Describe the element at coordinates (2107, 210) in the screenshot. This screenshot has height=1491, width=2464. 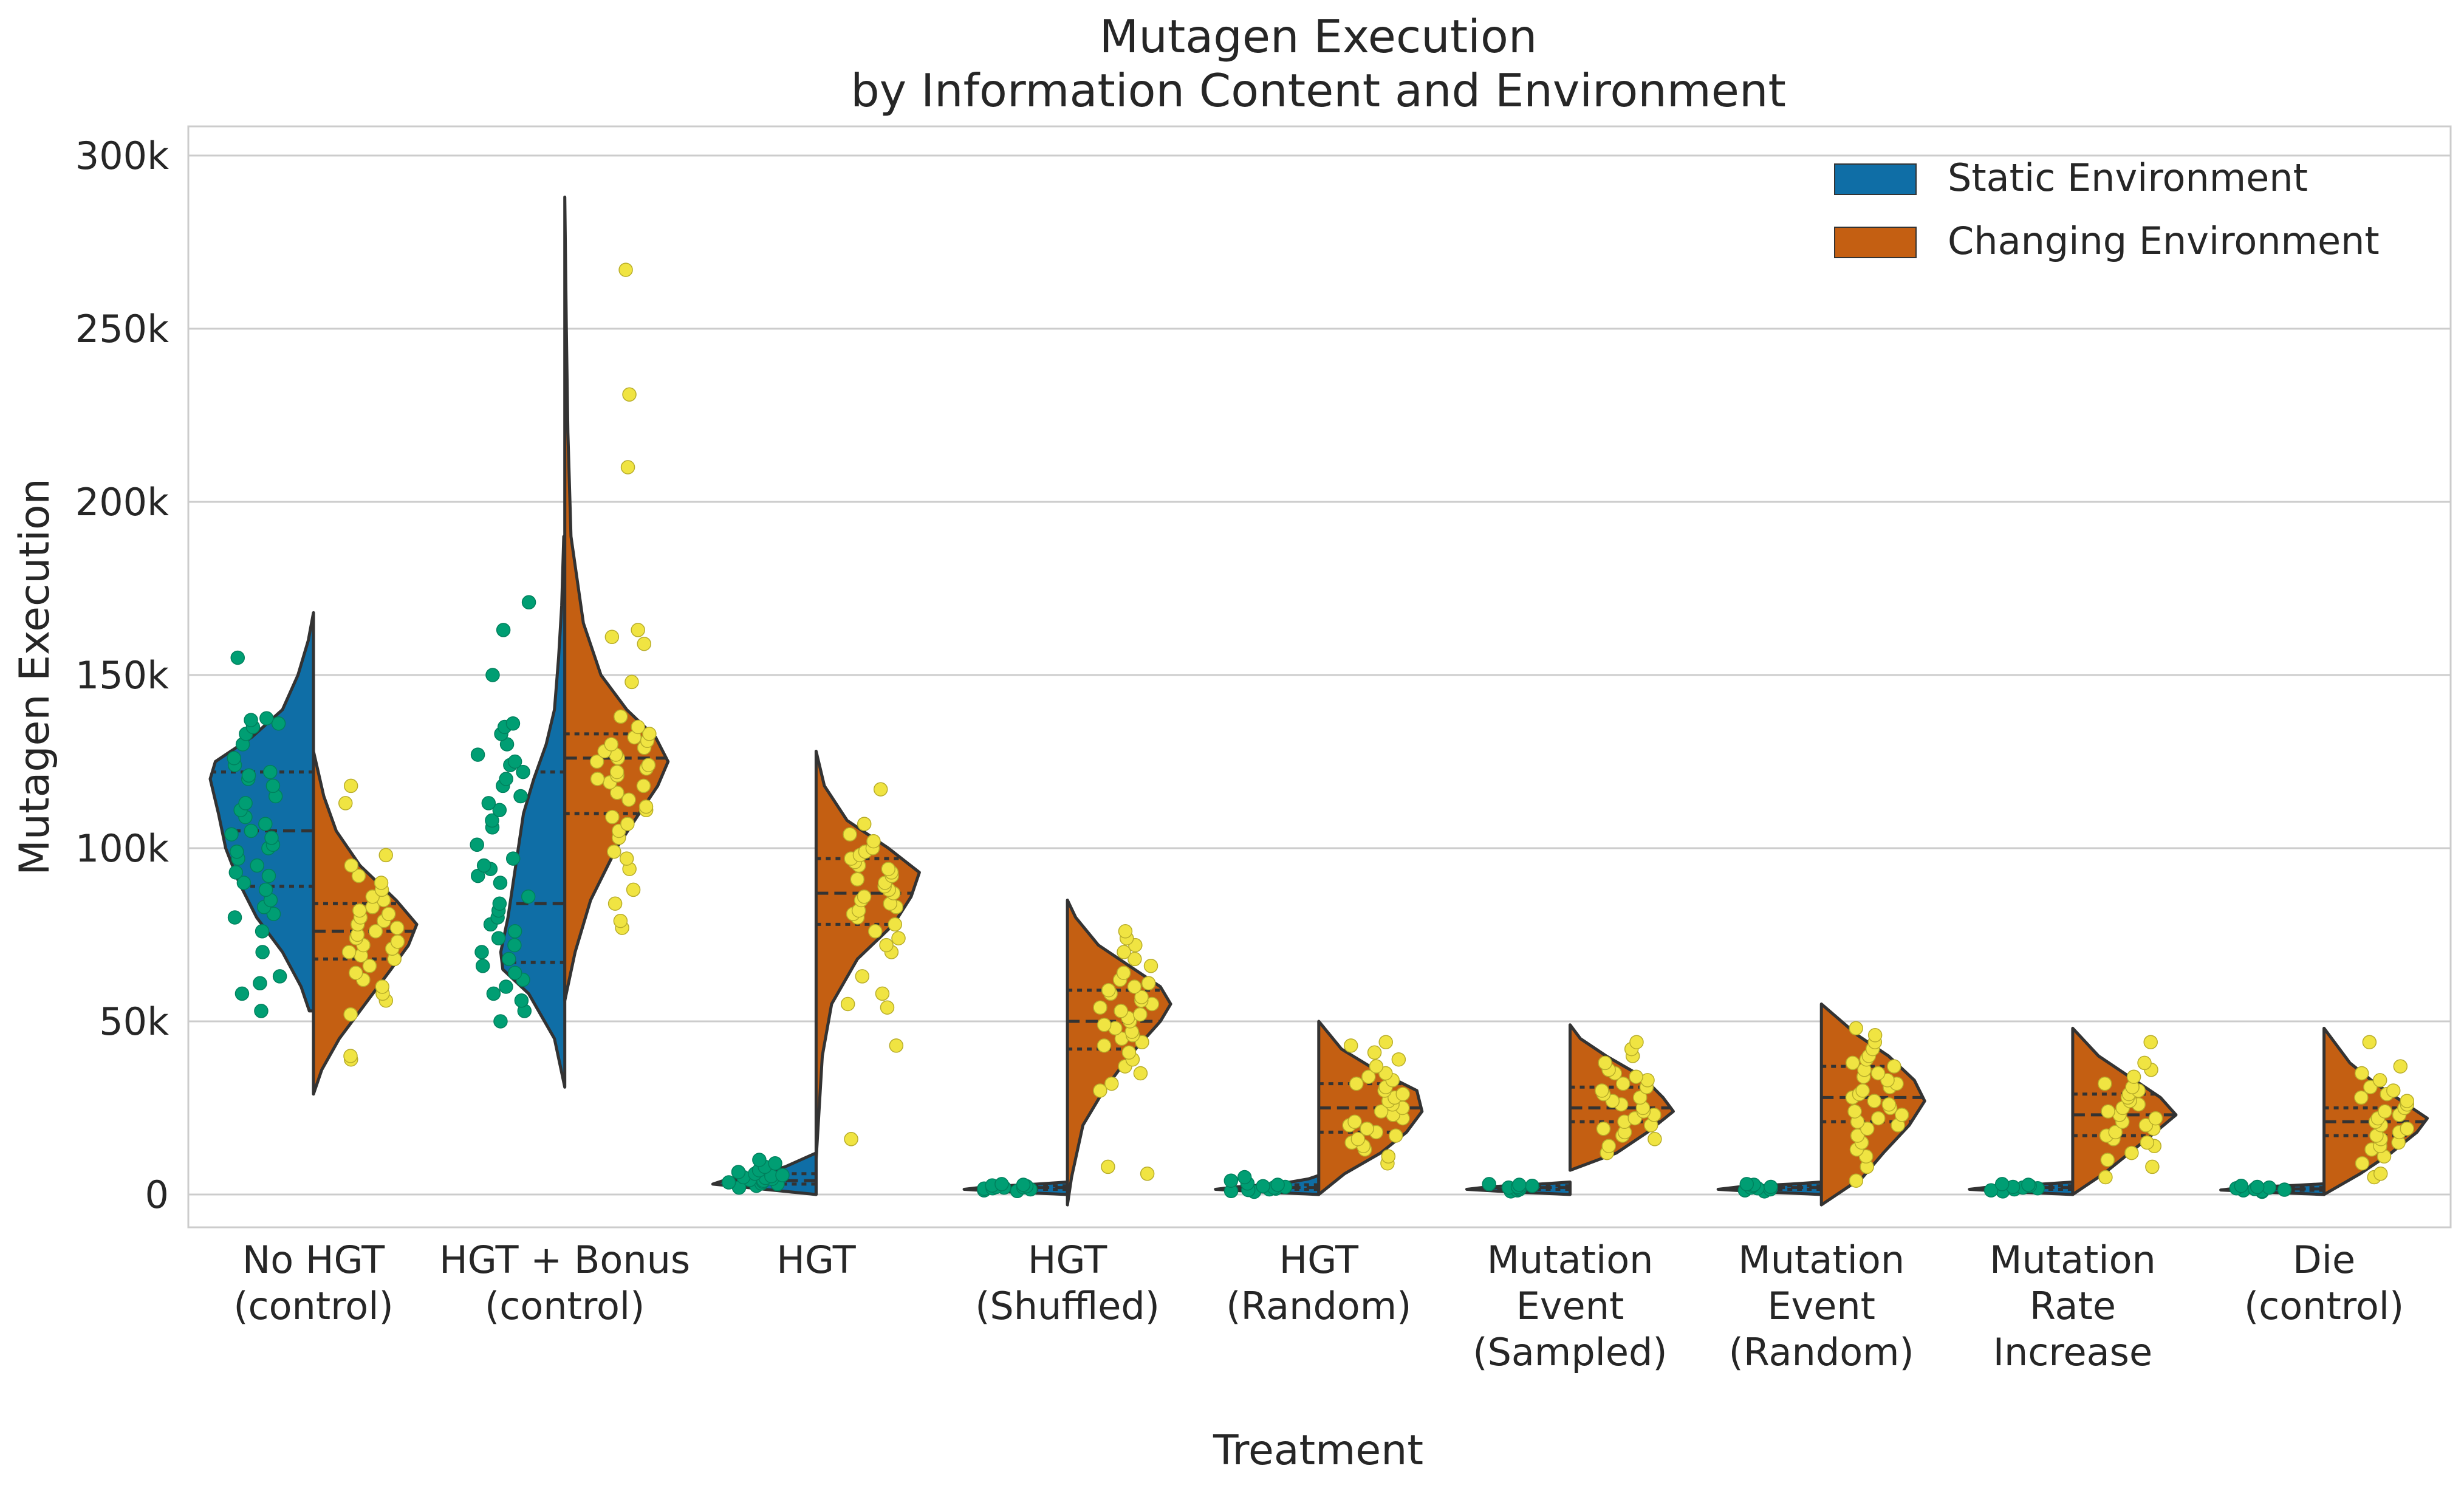
I see `legend: Static Environment Changing Environment` at that location.